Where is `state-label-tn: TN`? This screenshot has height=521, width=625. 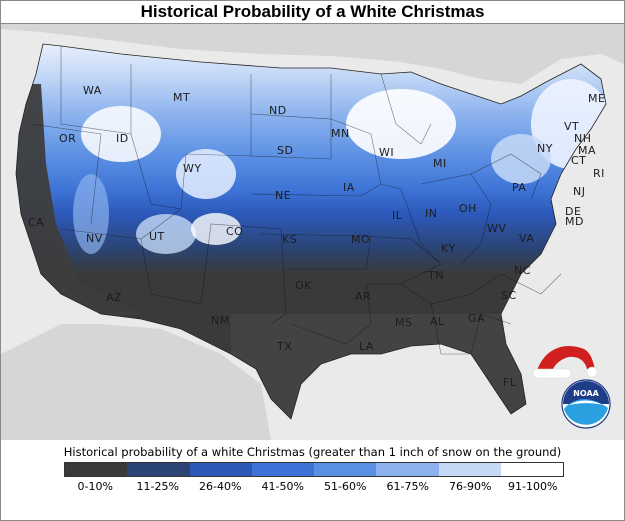 state-label-tn: TN is located at coordinates (436, 275).